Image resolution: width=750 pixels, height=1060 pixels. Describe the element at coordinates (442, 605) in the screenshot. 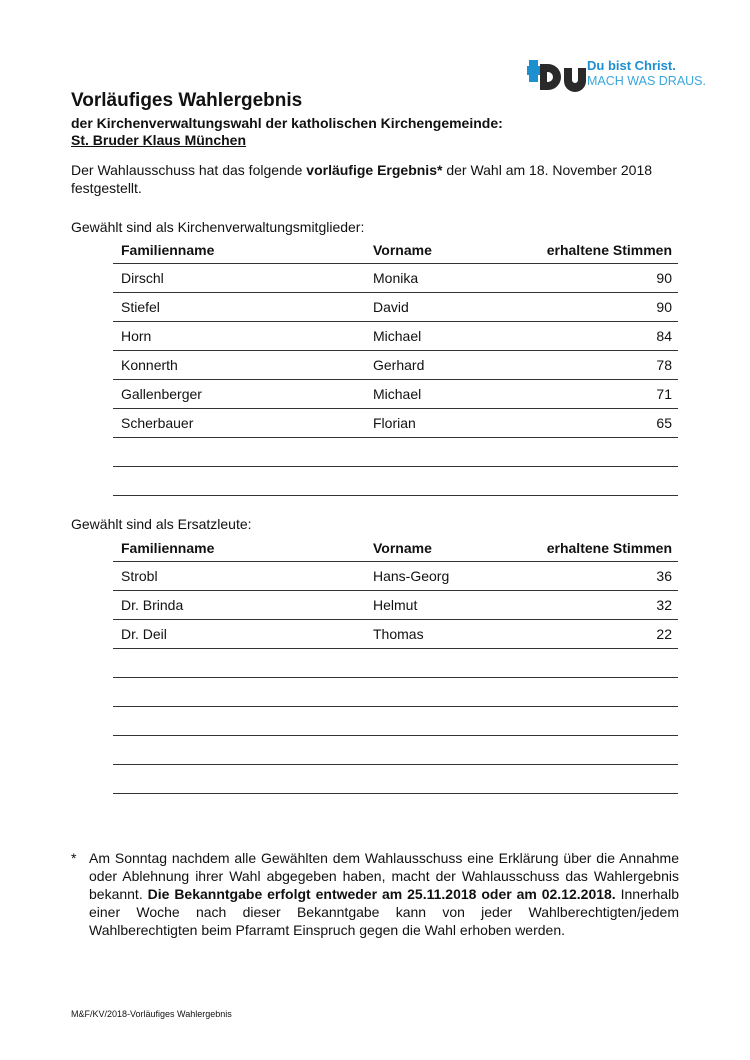

I see `first-name-cell: Helmut` at that location.